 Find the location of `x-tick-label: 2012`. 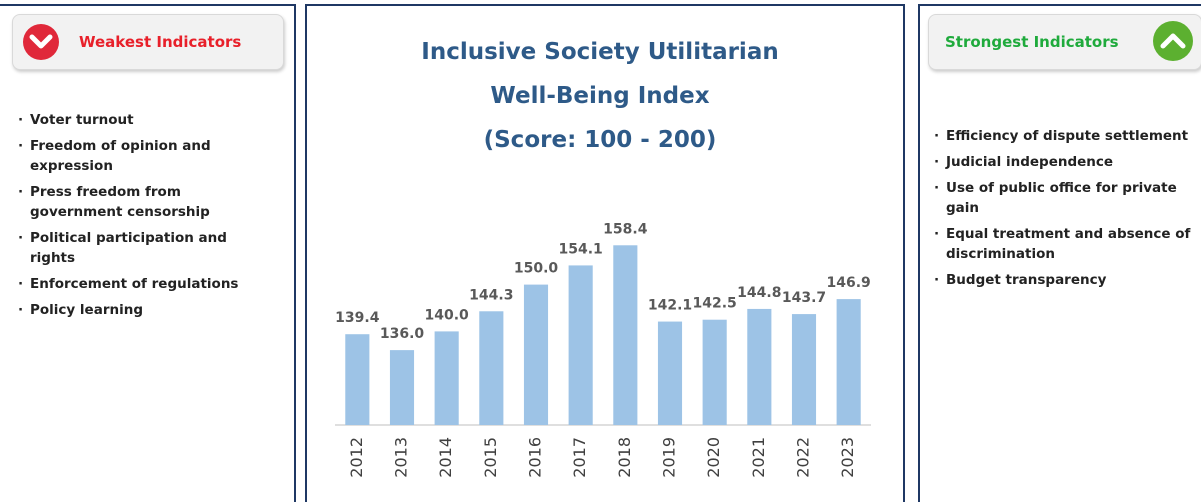

x-tick-label: 2012 is located at coordinates (356, 457).